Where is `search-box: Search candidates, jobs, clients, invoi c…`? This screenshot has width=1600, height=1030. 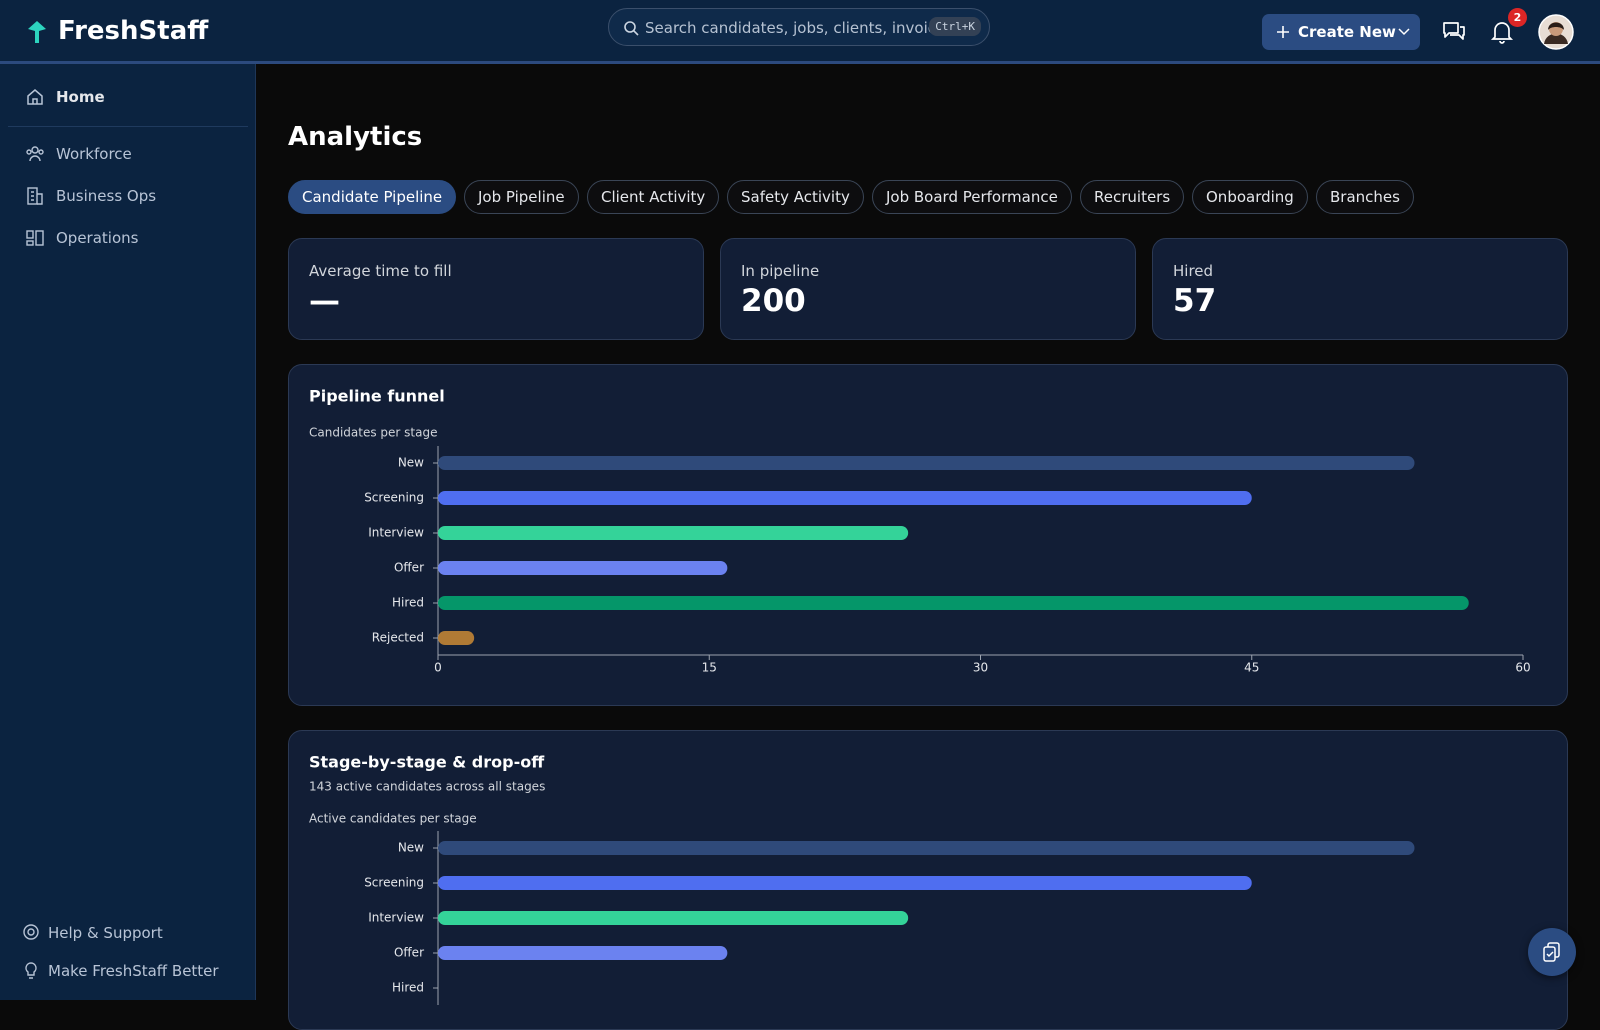
search-box: Search candidates, jobs, clients, invoi c… is located at coordinates (799, 27).